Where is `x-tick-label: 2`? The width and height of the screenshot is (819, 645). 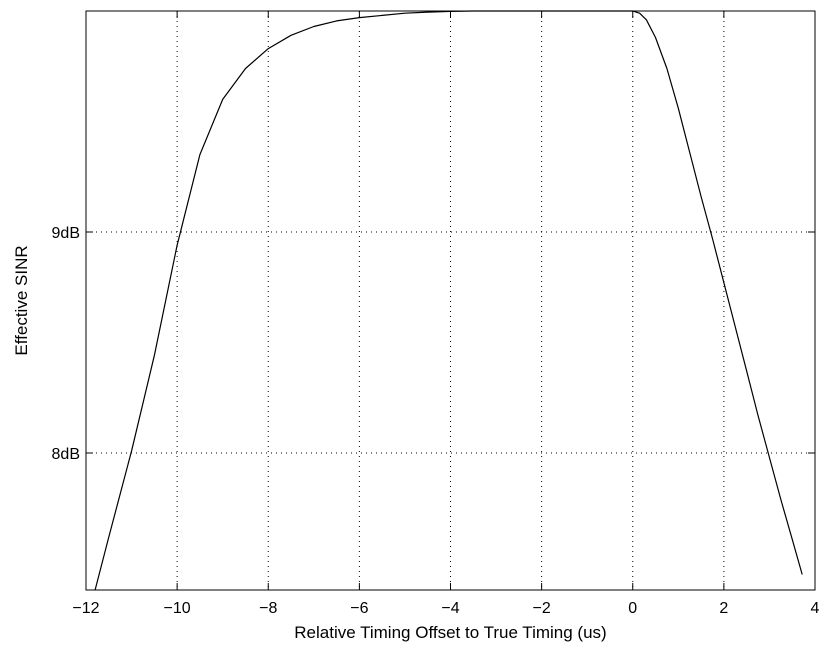
x-tick-label: 2 is located at coordinates (723, 608).